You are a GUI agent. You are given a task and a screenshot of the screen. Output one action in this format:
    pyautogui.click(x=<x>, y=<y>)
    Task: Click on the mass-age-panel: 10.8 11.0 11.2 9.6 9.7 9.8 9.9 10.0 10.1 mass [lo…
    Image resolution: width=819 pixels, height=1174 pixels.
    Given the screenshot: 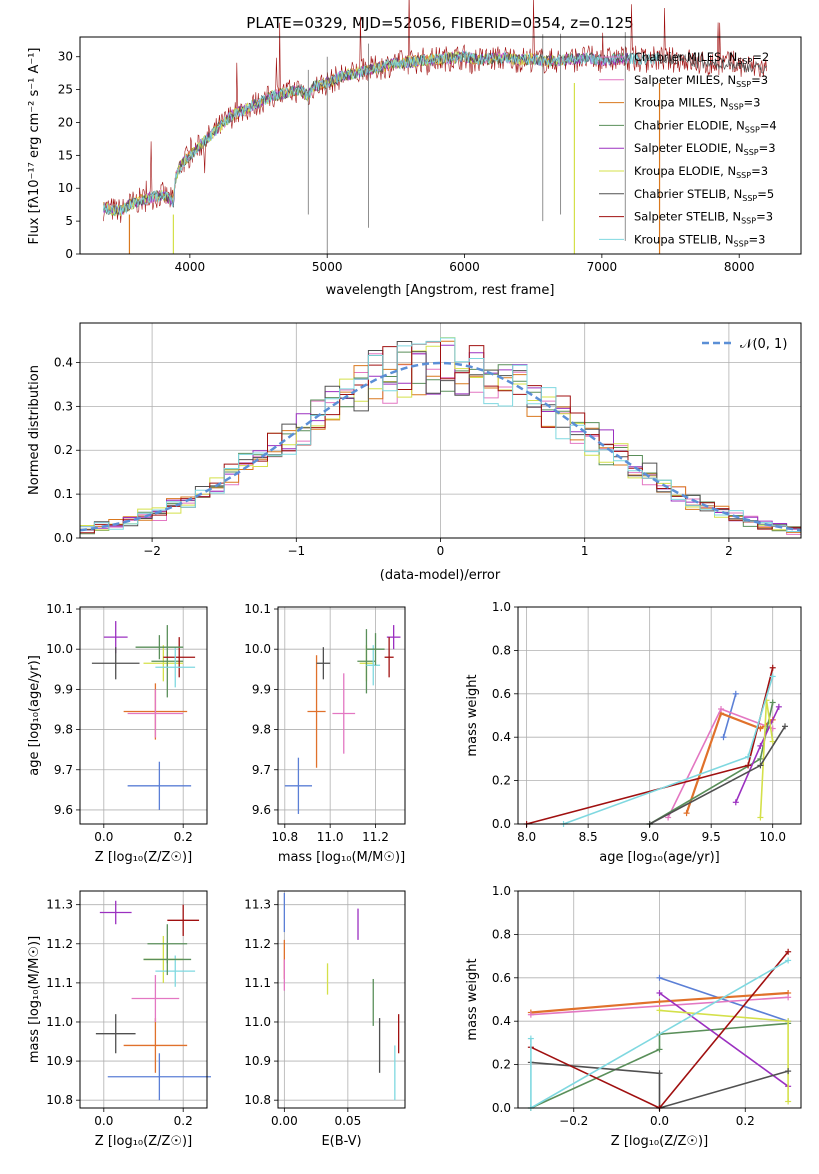 What is the action you would take?
    pyautogui.click(x=325, y=733)
    